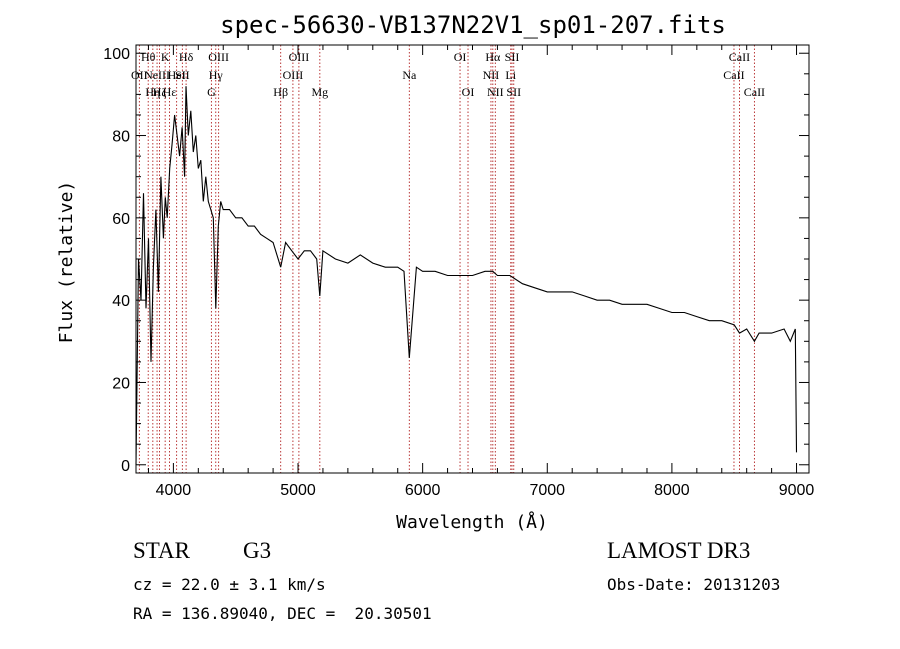 Image resolution: width=900 pixels, height=649 pixels. What do you see at coordinates (211, 92) in the screenshot?
I see `line-label-10: G` at bounding box center [211, 92].